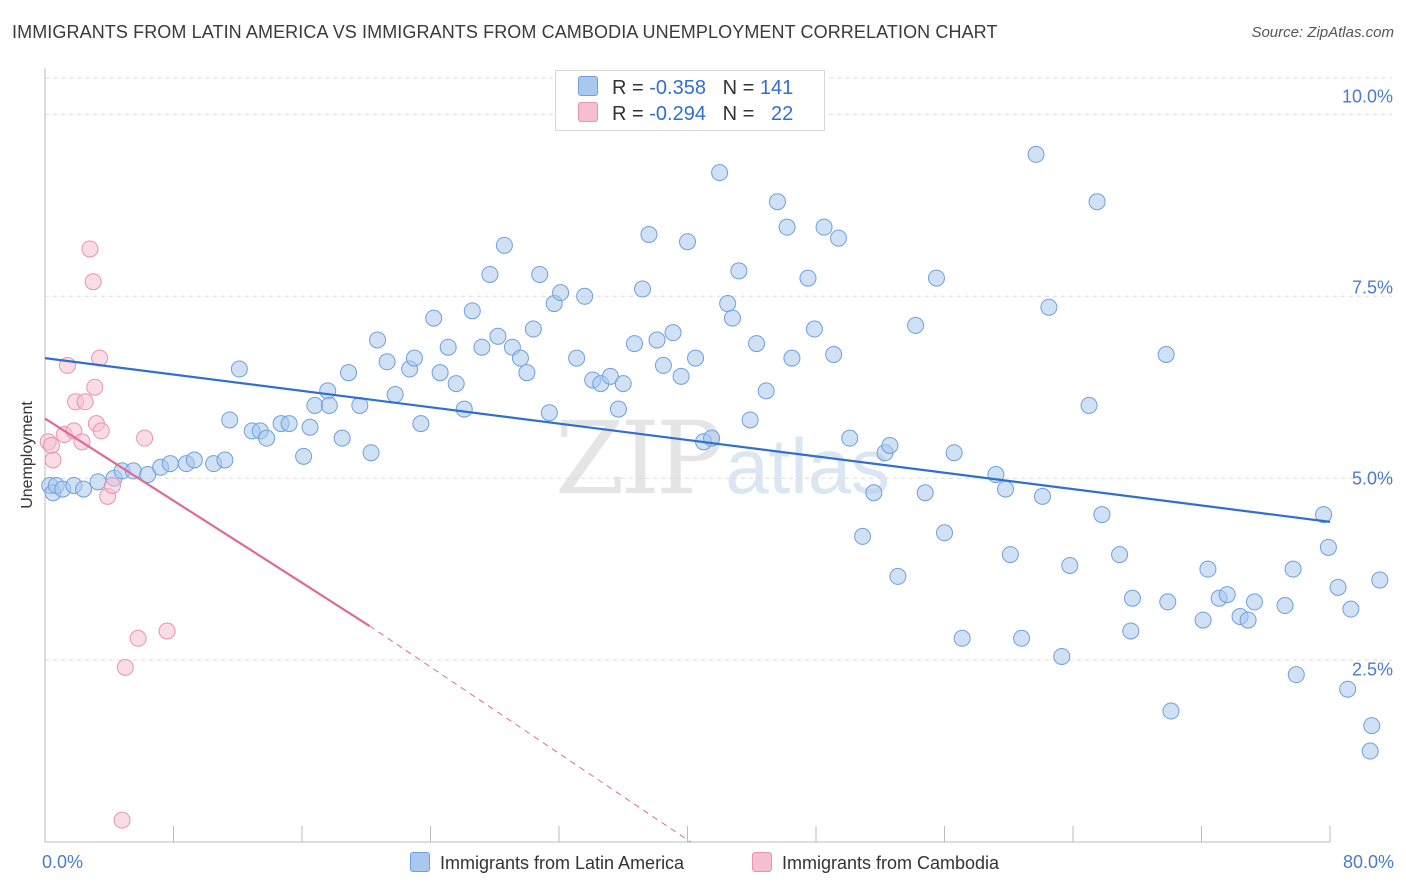  What do you see at coordinates (1372, 669) in the screenshot?
I see `y-tick-label-2-5: 2.5%` at bounding box center [1372, 669].